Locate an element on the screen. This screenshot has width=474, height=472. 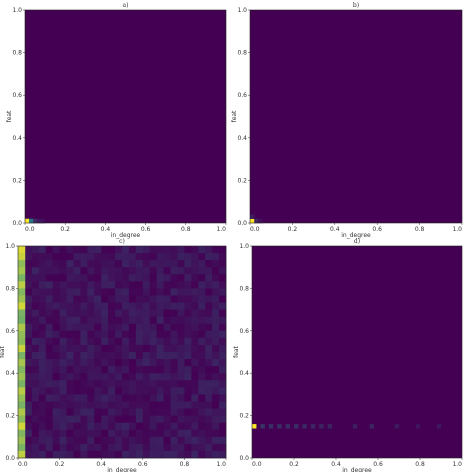
x-tick-label: 0.4 is located at coordinates (335, 229).